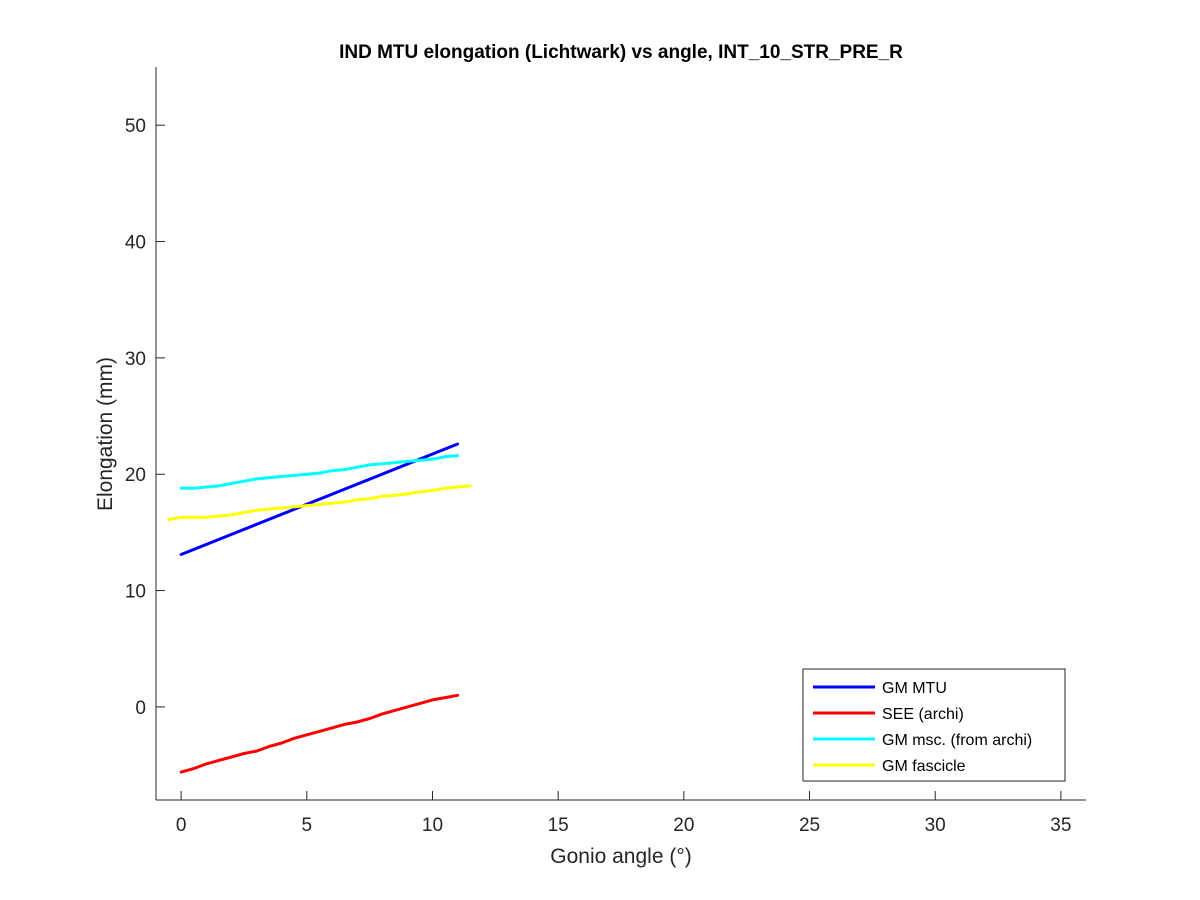  Describe the element at coordinates (135, 592) in the screenshot. I see `y-tick-label: 10` at that location.